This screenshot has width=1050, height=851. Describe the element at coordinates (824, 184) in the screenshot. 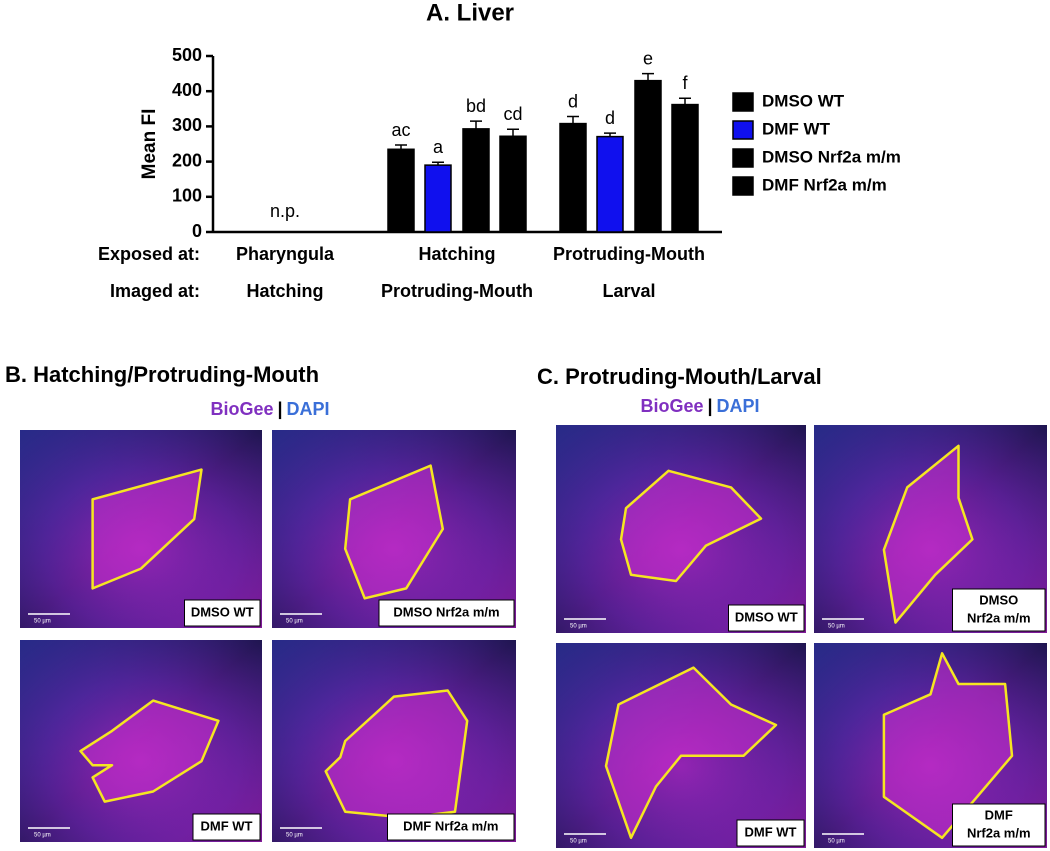

I see `legend-label: DMF Nrf2a m/m` at that location.